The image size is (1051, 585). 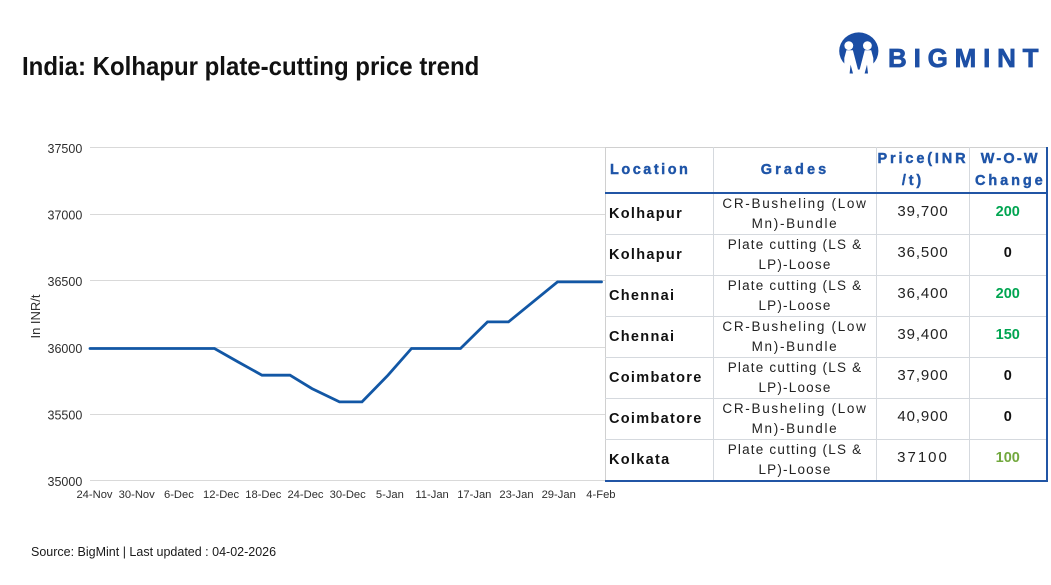 What do you see at coordinates (600, 495) in the screenshot?
I see `svg-text: 4-Feb` at bounding box center [600, 495].